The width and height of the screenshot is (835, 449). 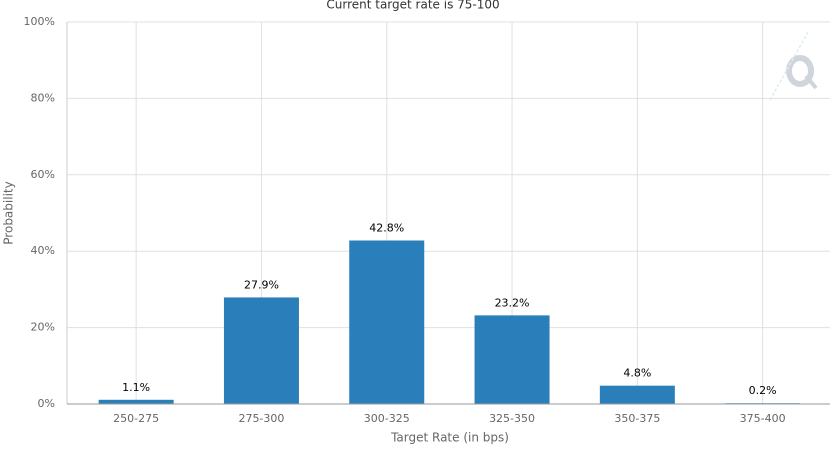 What do you see at coordinates (43, 327) in the screenshot?
I see `y-tick-label: 20%` at bounding box center [43, 327].